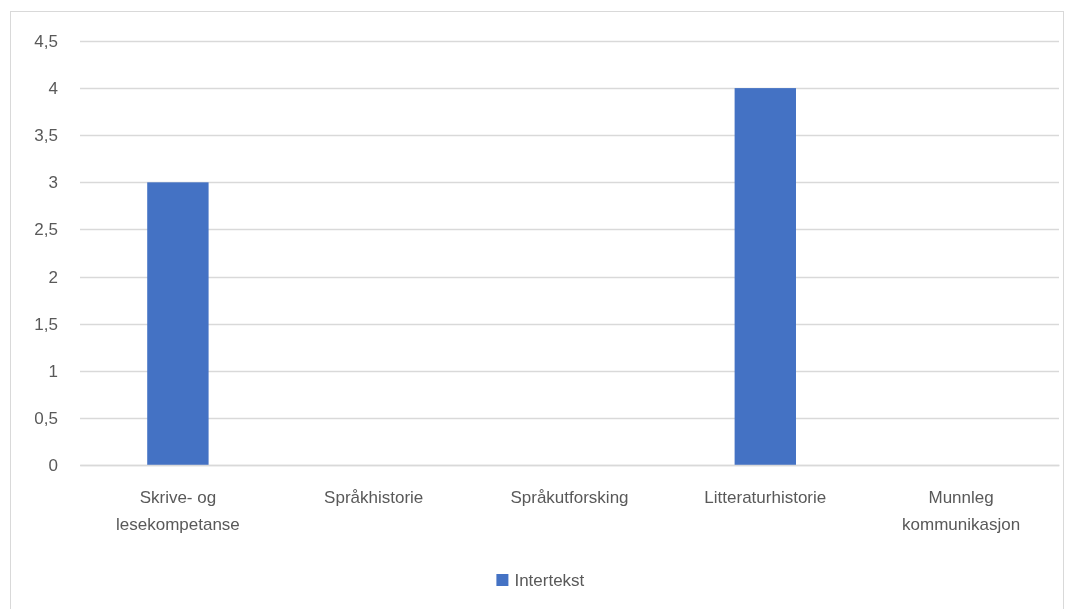 Image resolution: width=1075 pixels, height=609 pixels. Describe the element at coordinates (177, 511) in the screenshot. I see `x-tick-label: Skrive- og lesekompetanse` at that location.